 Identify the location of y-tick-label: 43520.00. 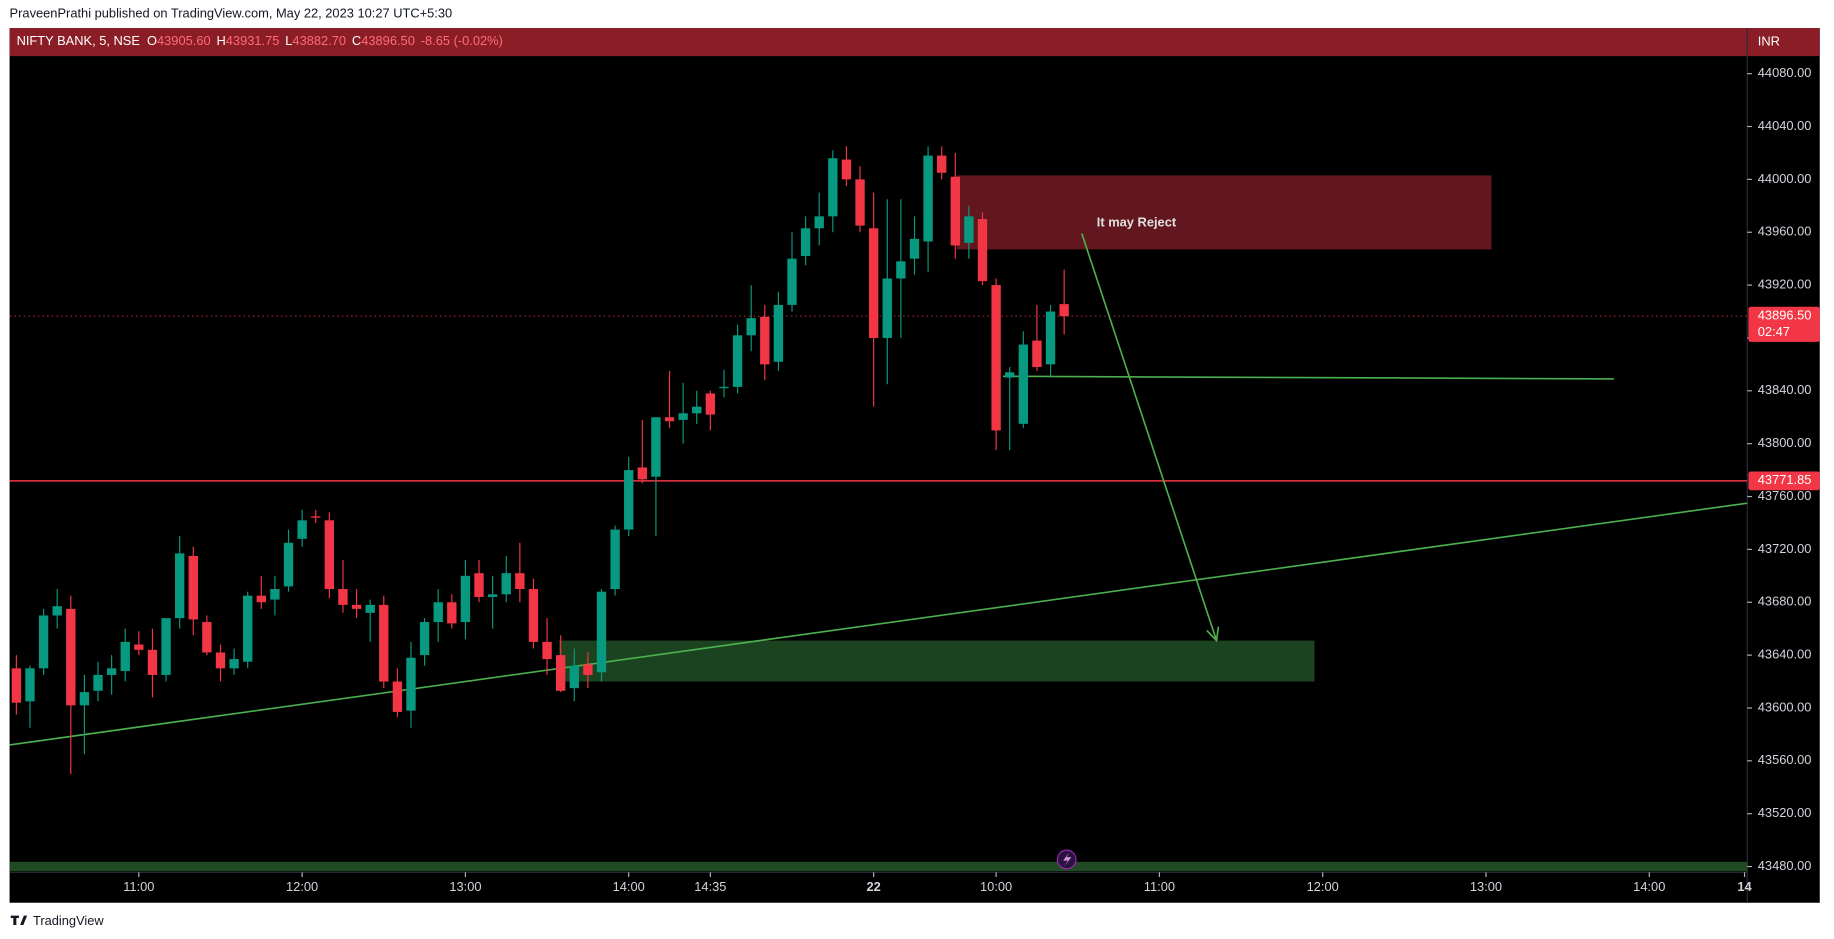
(1785, 812).